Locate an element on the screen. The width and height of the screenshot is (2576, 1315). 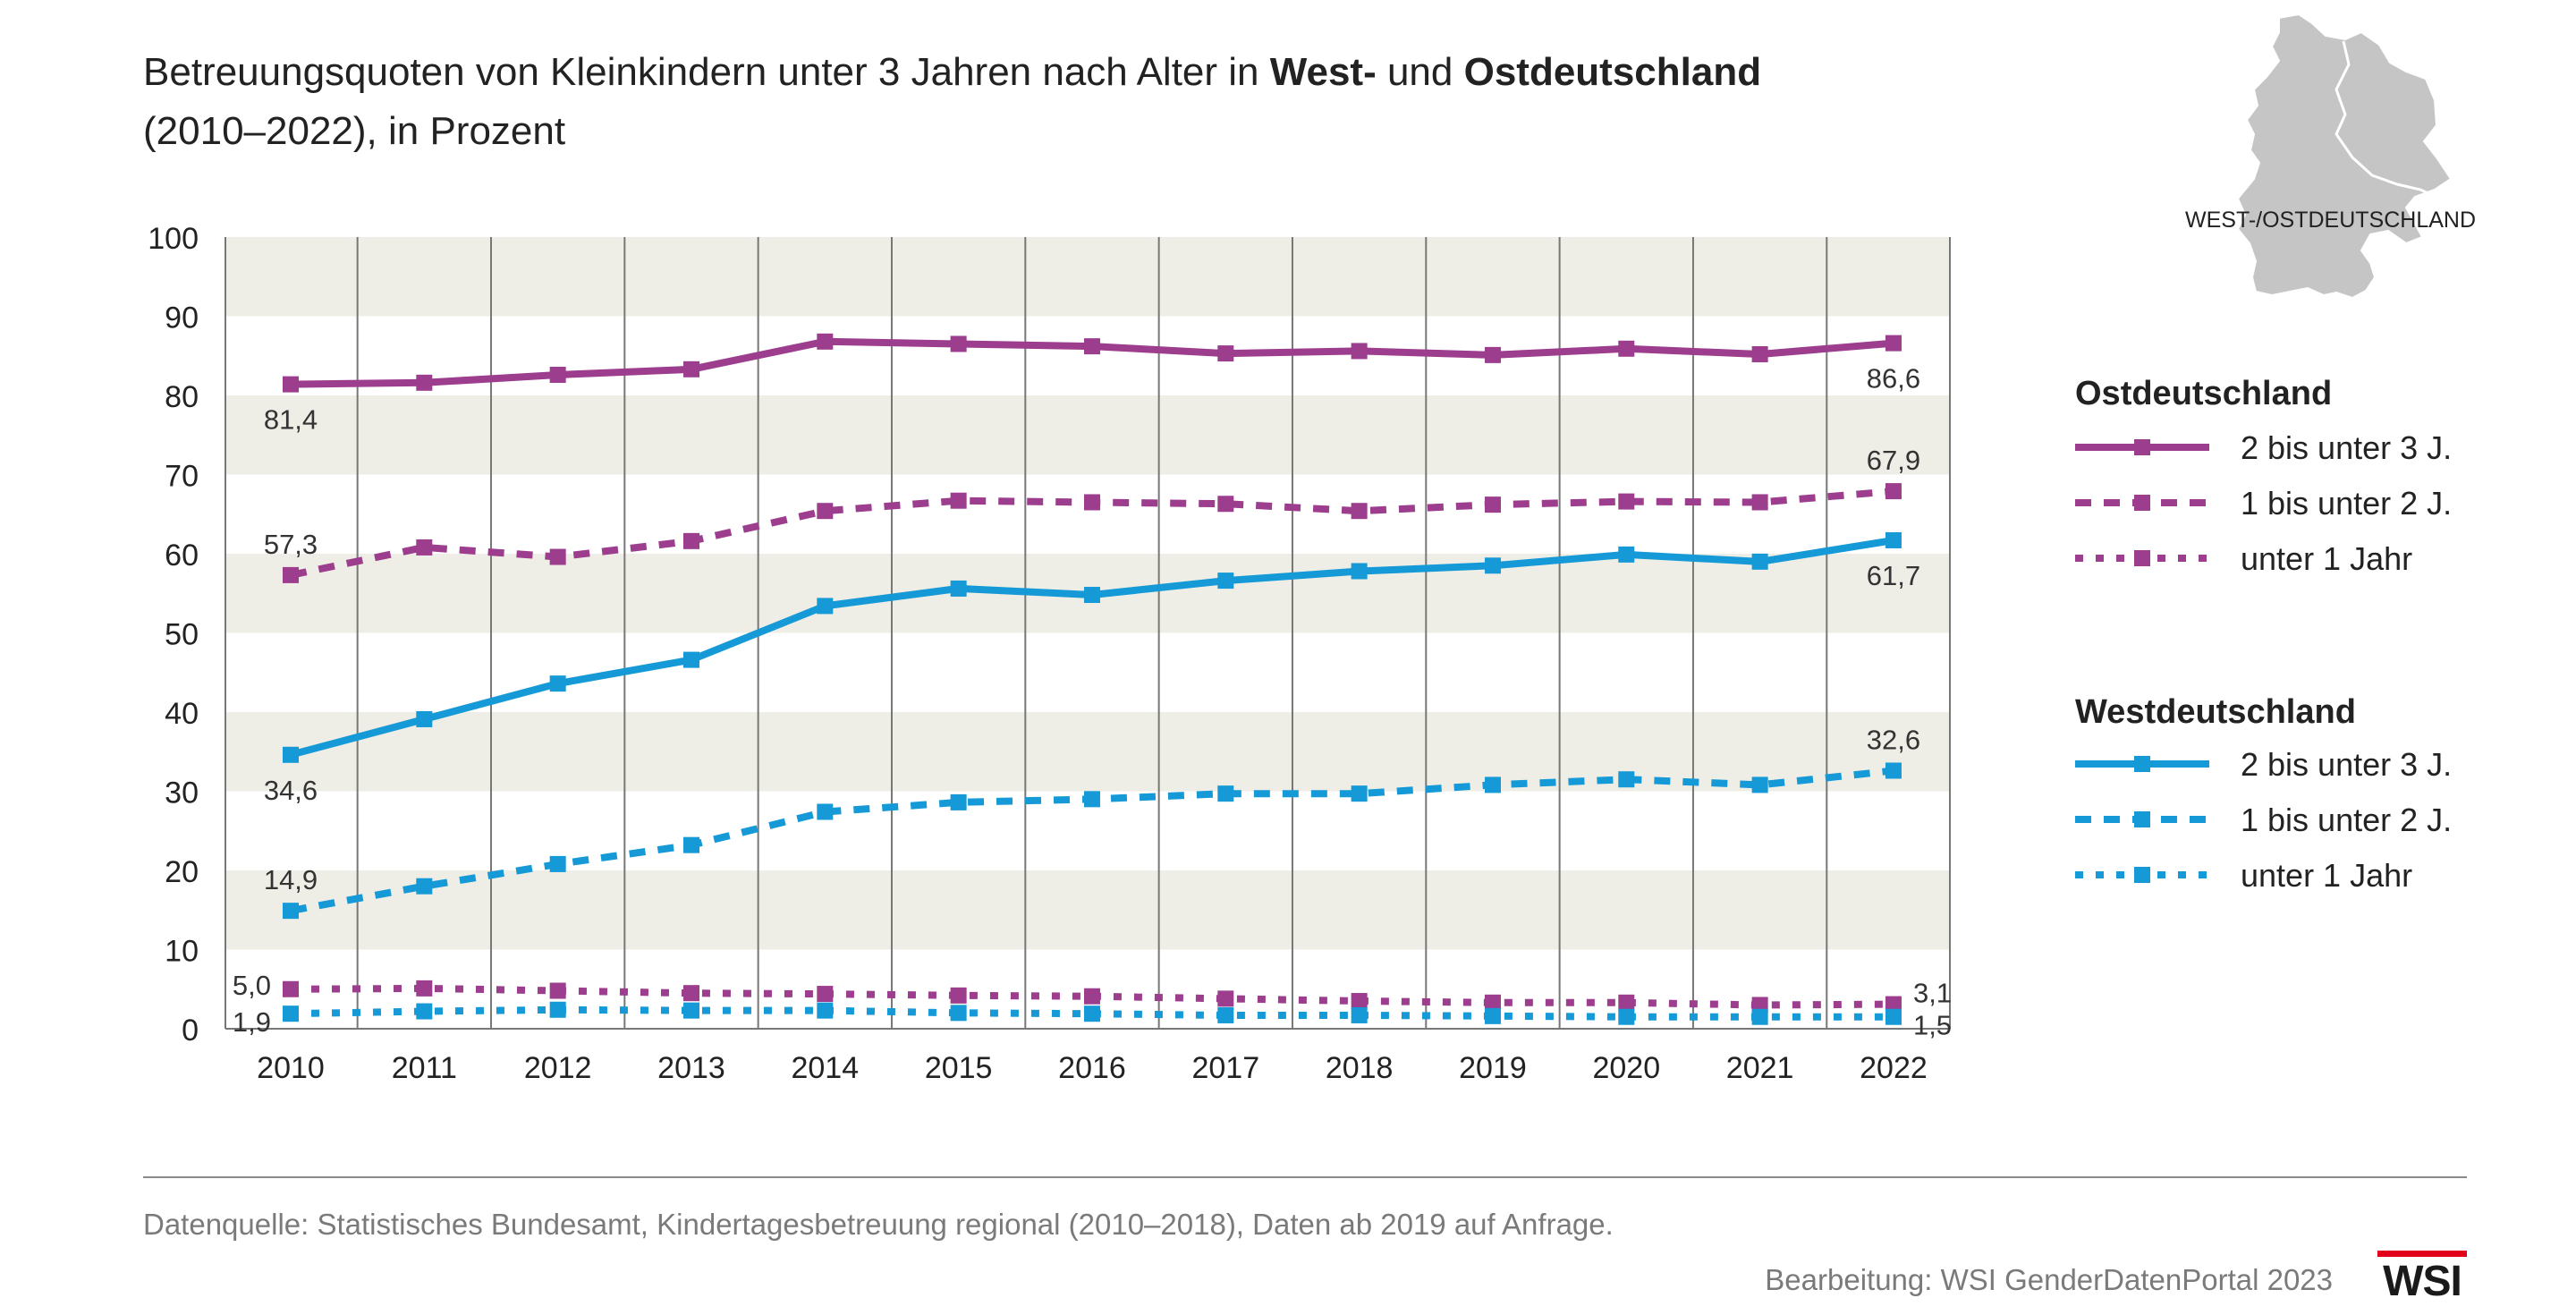
x-tick-label: 2022 is located at coordinates (1894, 1068).